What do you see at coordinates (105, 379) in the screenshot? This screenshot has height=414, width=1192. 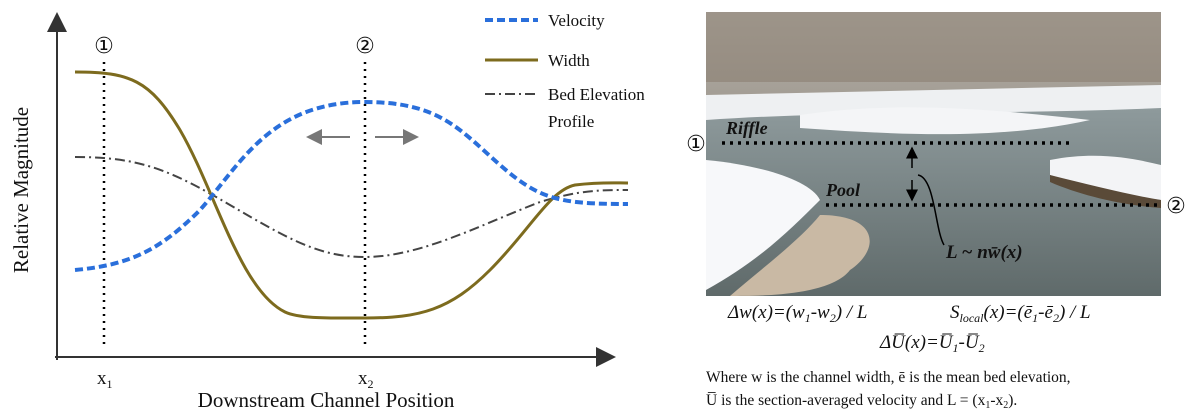 I see `x-label: x1` at bounding box center [105, 379].